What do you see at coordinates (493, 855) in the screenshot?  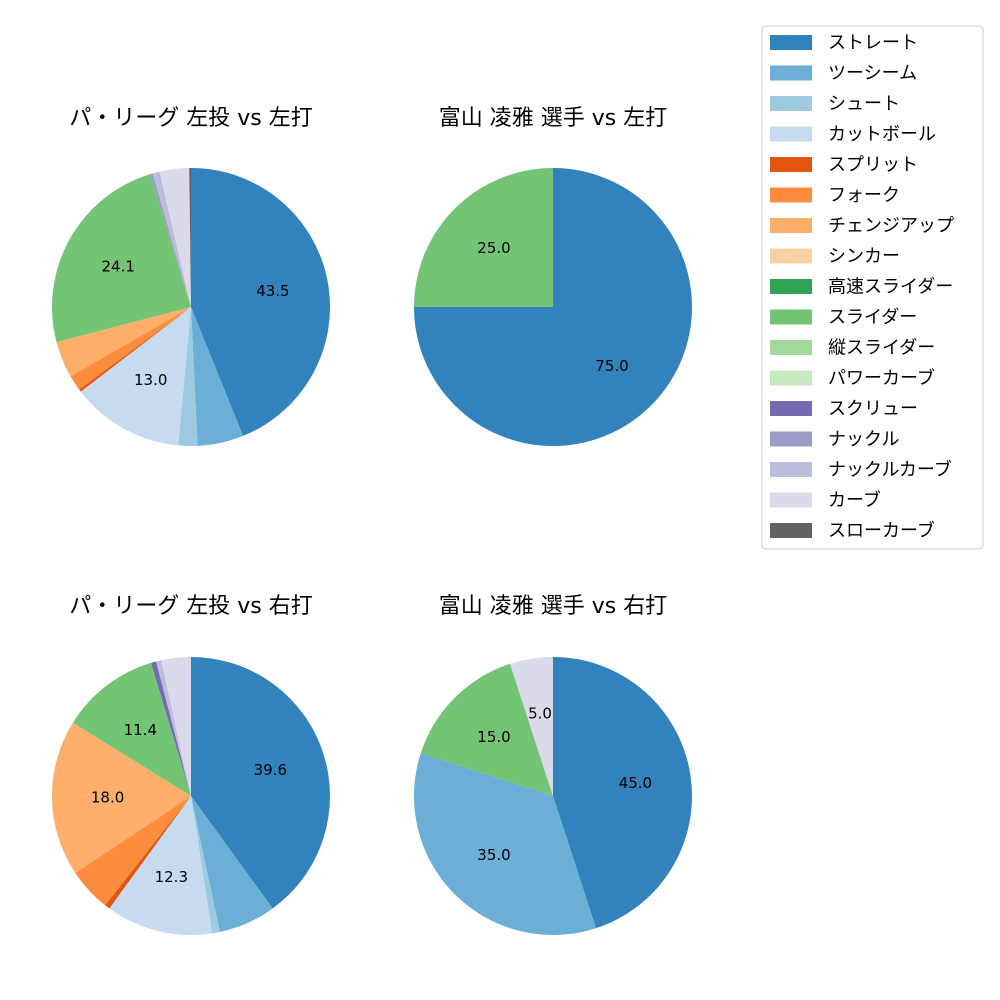 I see `pie-4-label-1: 35.0` at bounding box center [493, 855].